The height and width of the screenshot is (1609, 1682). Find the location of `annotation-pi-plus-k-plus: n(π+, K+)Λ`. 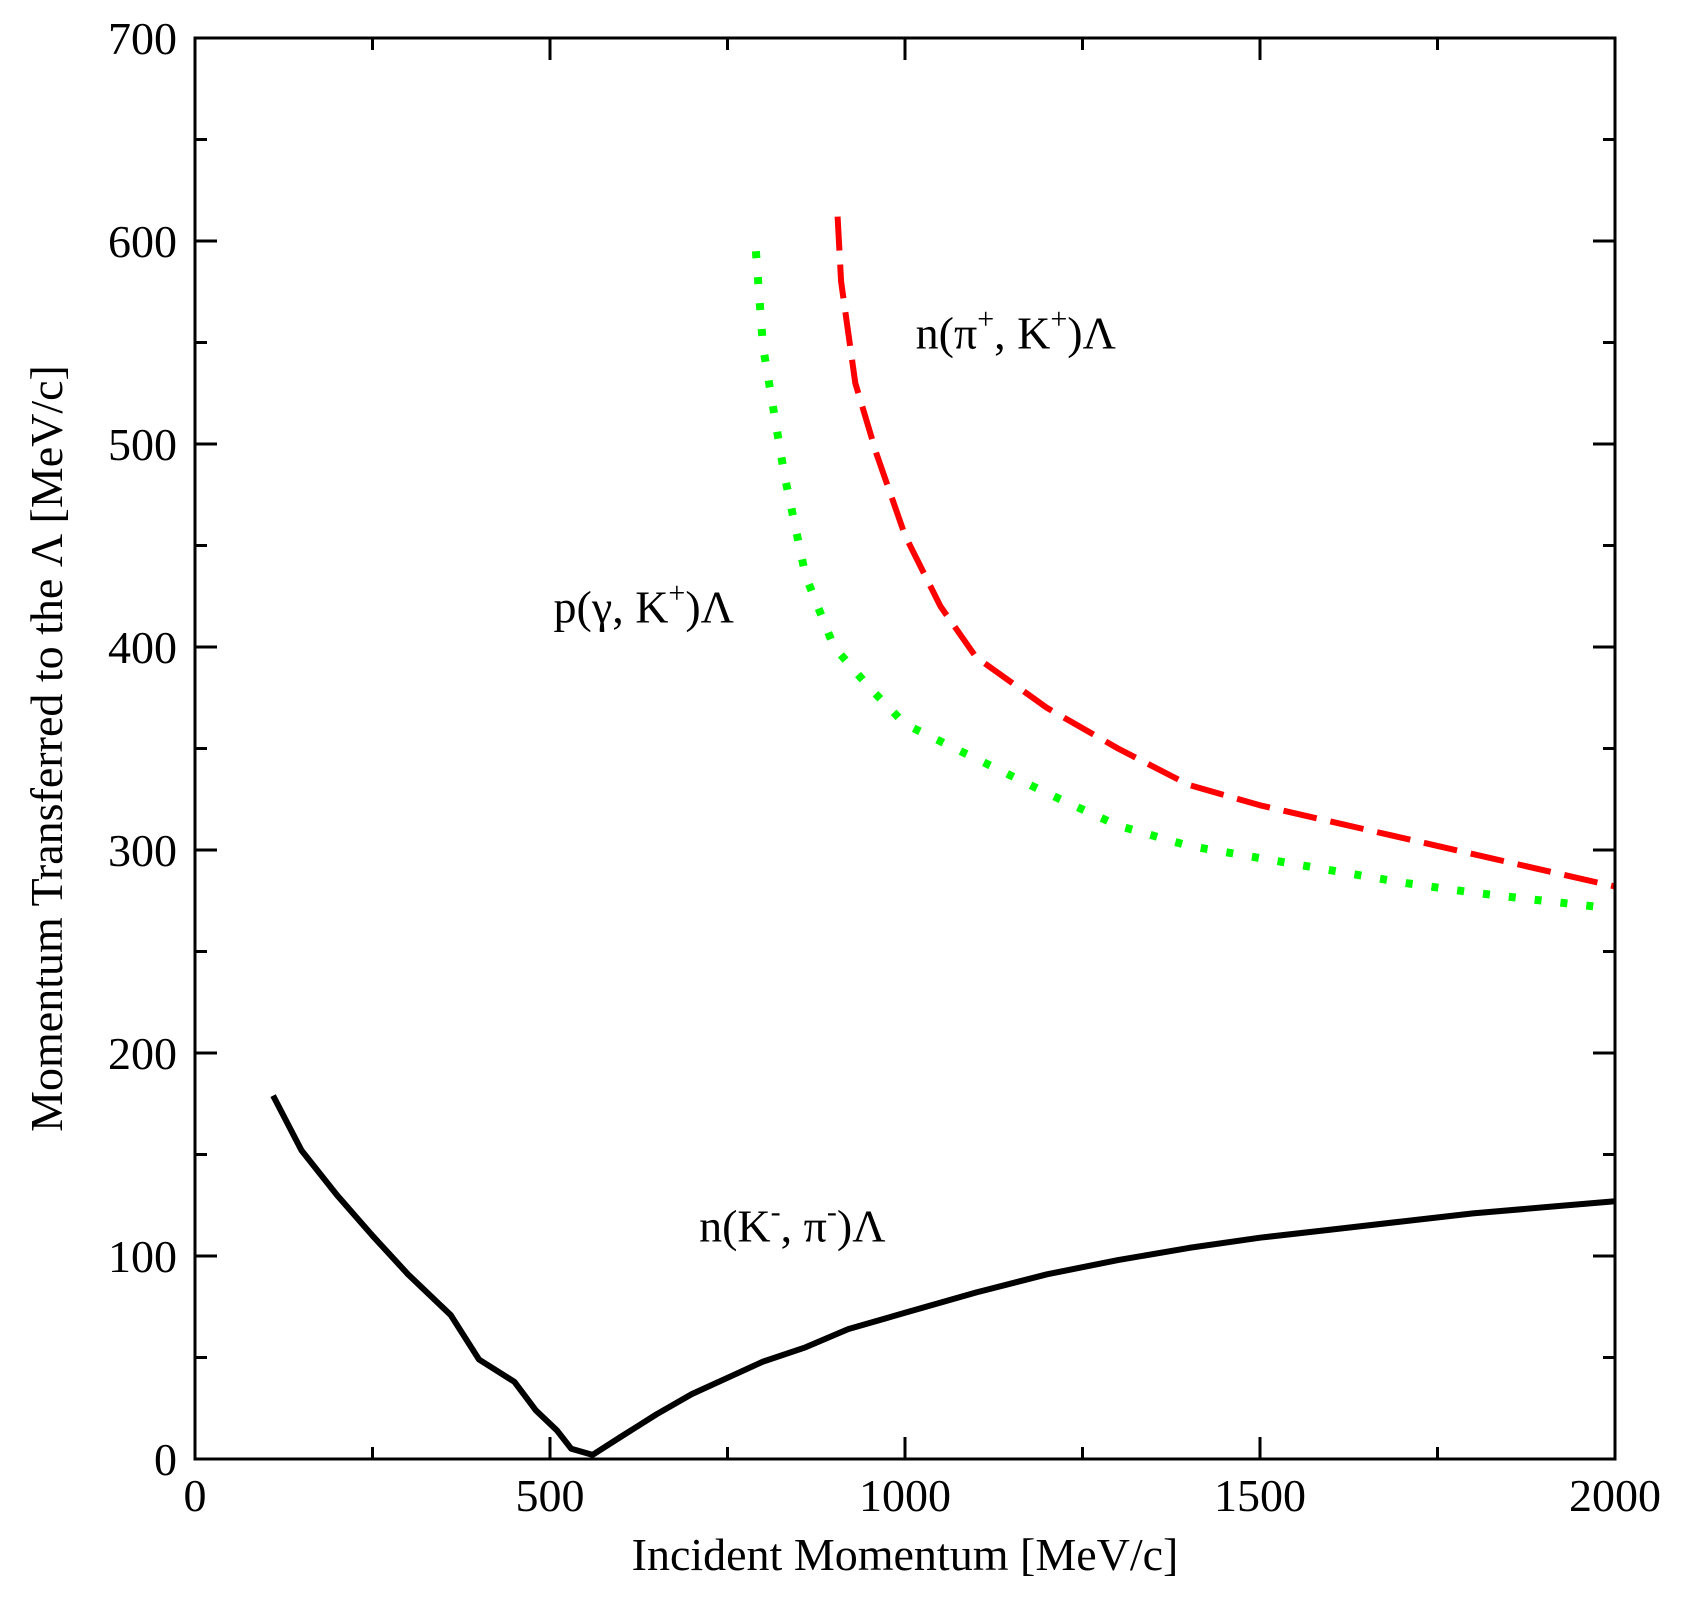

annotation-pi-plus-k-plus: n(π+, K+)Λ is located at coordinates (1016, 330).